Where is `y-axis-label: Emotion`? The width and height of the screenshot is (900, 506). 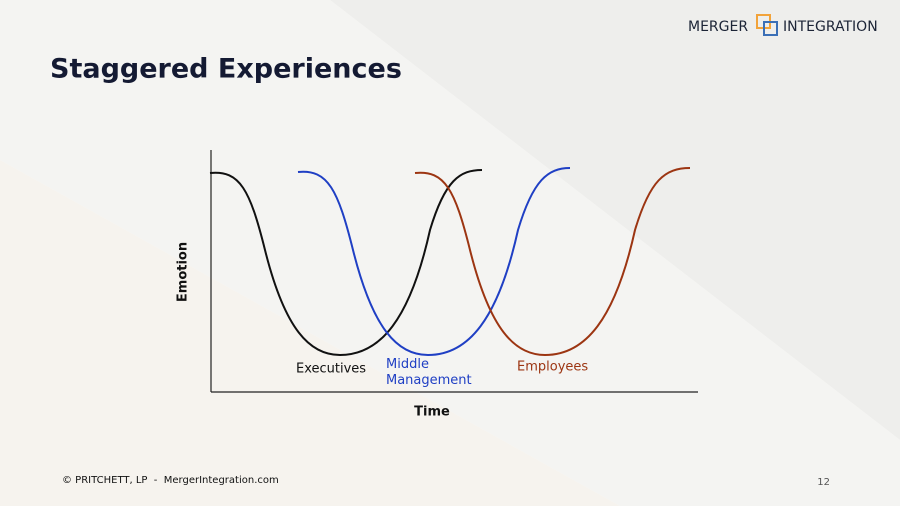 y-axis-label: Emotion is located at coordinates (183, 272).